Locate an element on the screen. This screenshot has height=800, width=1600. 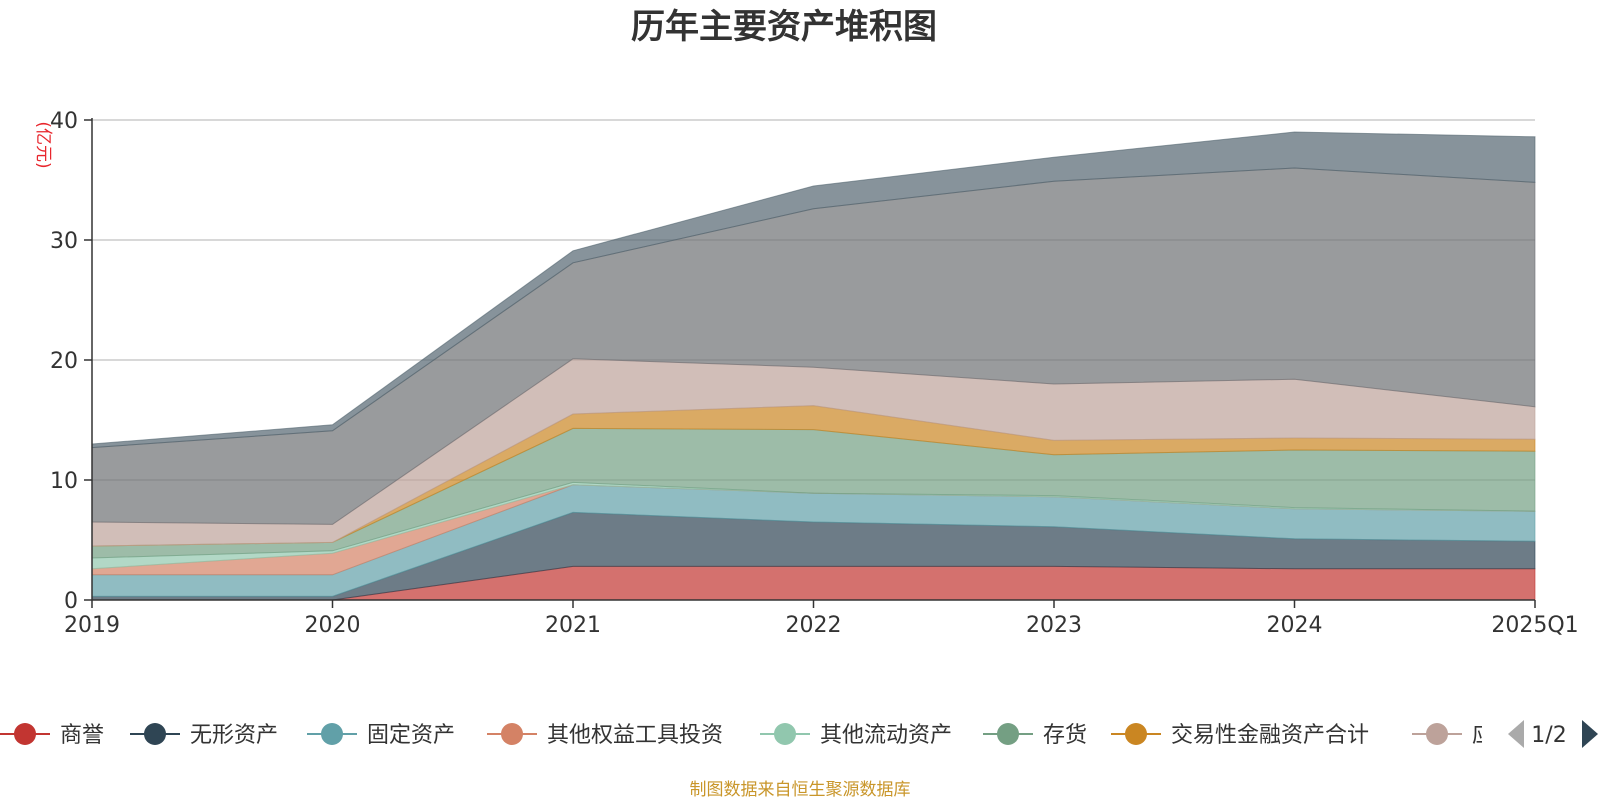
legend: 商誉 无形资产 固定资产 其他权益工具投资 其他流动资产 存货 交易性金融资产合计 应收账款 is located at coordinates (780, 735).